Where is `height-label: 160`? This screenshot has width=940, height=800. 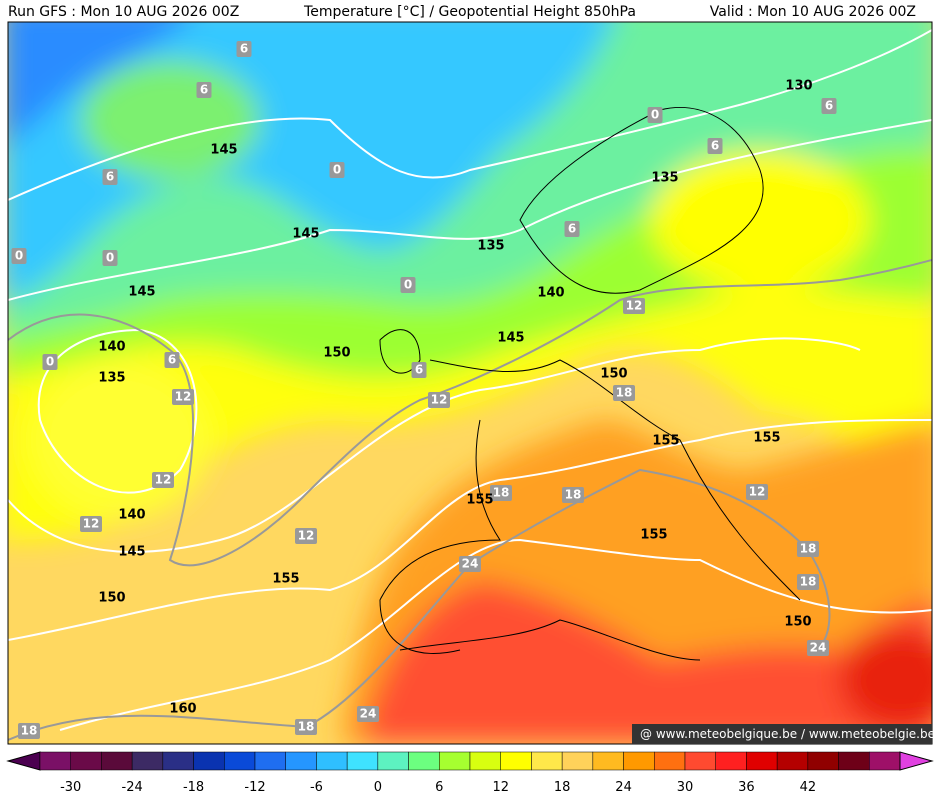 height-label: 160 is located at coordinates (182, 709).